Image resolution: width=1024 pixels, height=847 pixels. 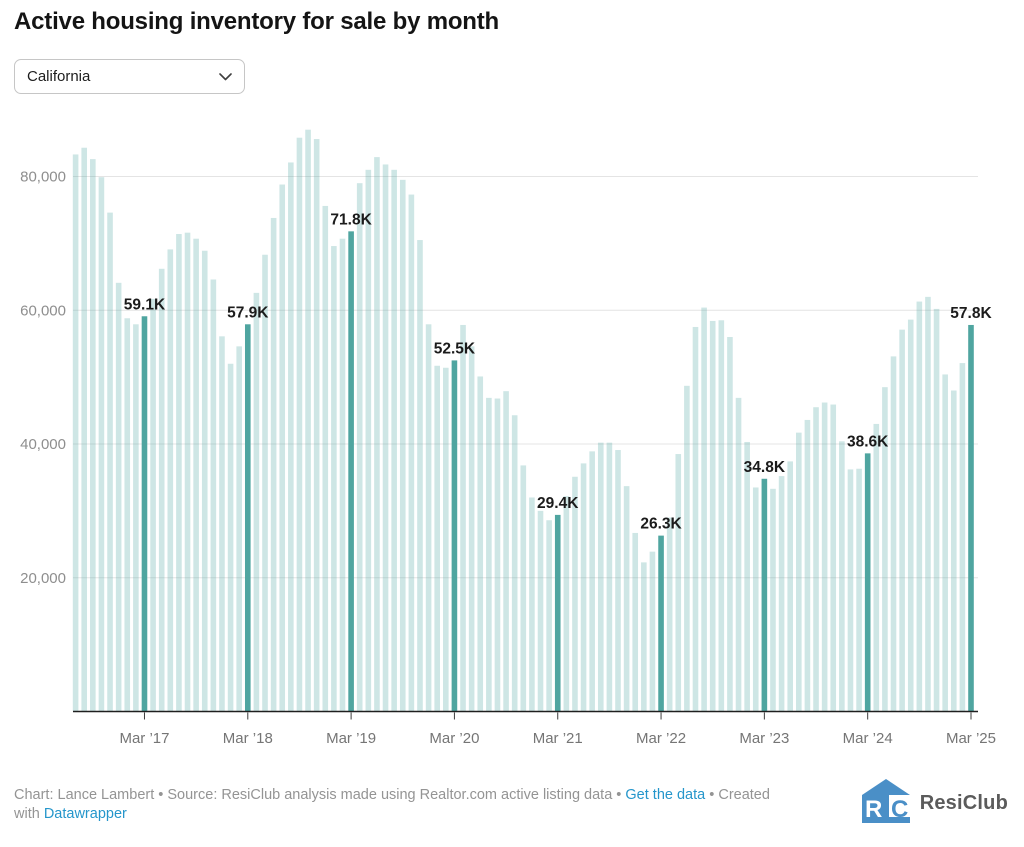 What do you see at coordinates (523, 588) in the screenshot?
I see `bar-nov-2020` at bounding box center [523, 588].